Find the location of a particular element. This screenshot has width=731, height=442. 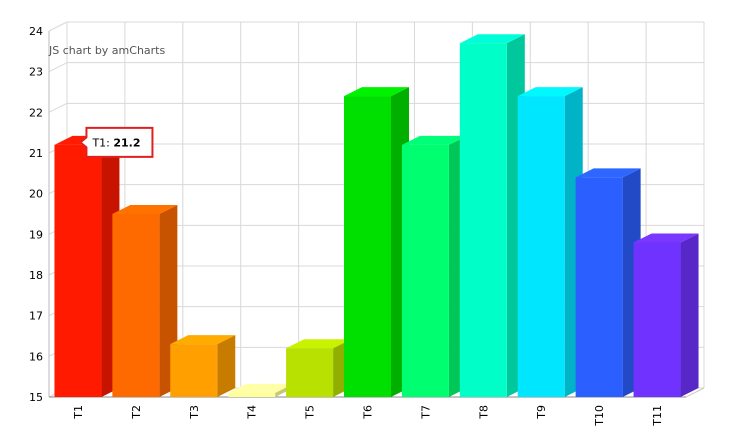

bar-t2 is located at coordinates (145, 301).